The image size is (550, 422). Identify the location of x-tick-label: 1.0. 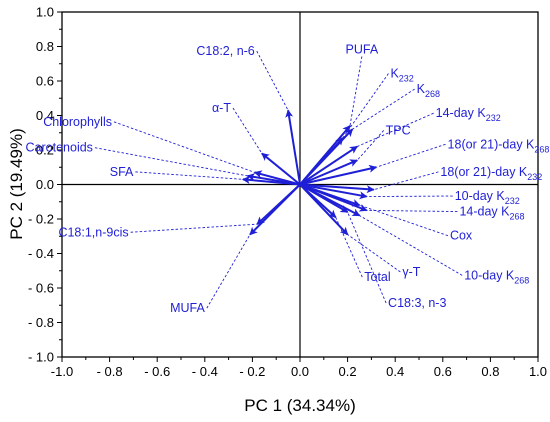
(538, 371).